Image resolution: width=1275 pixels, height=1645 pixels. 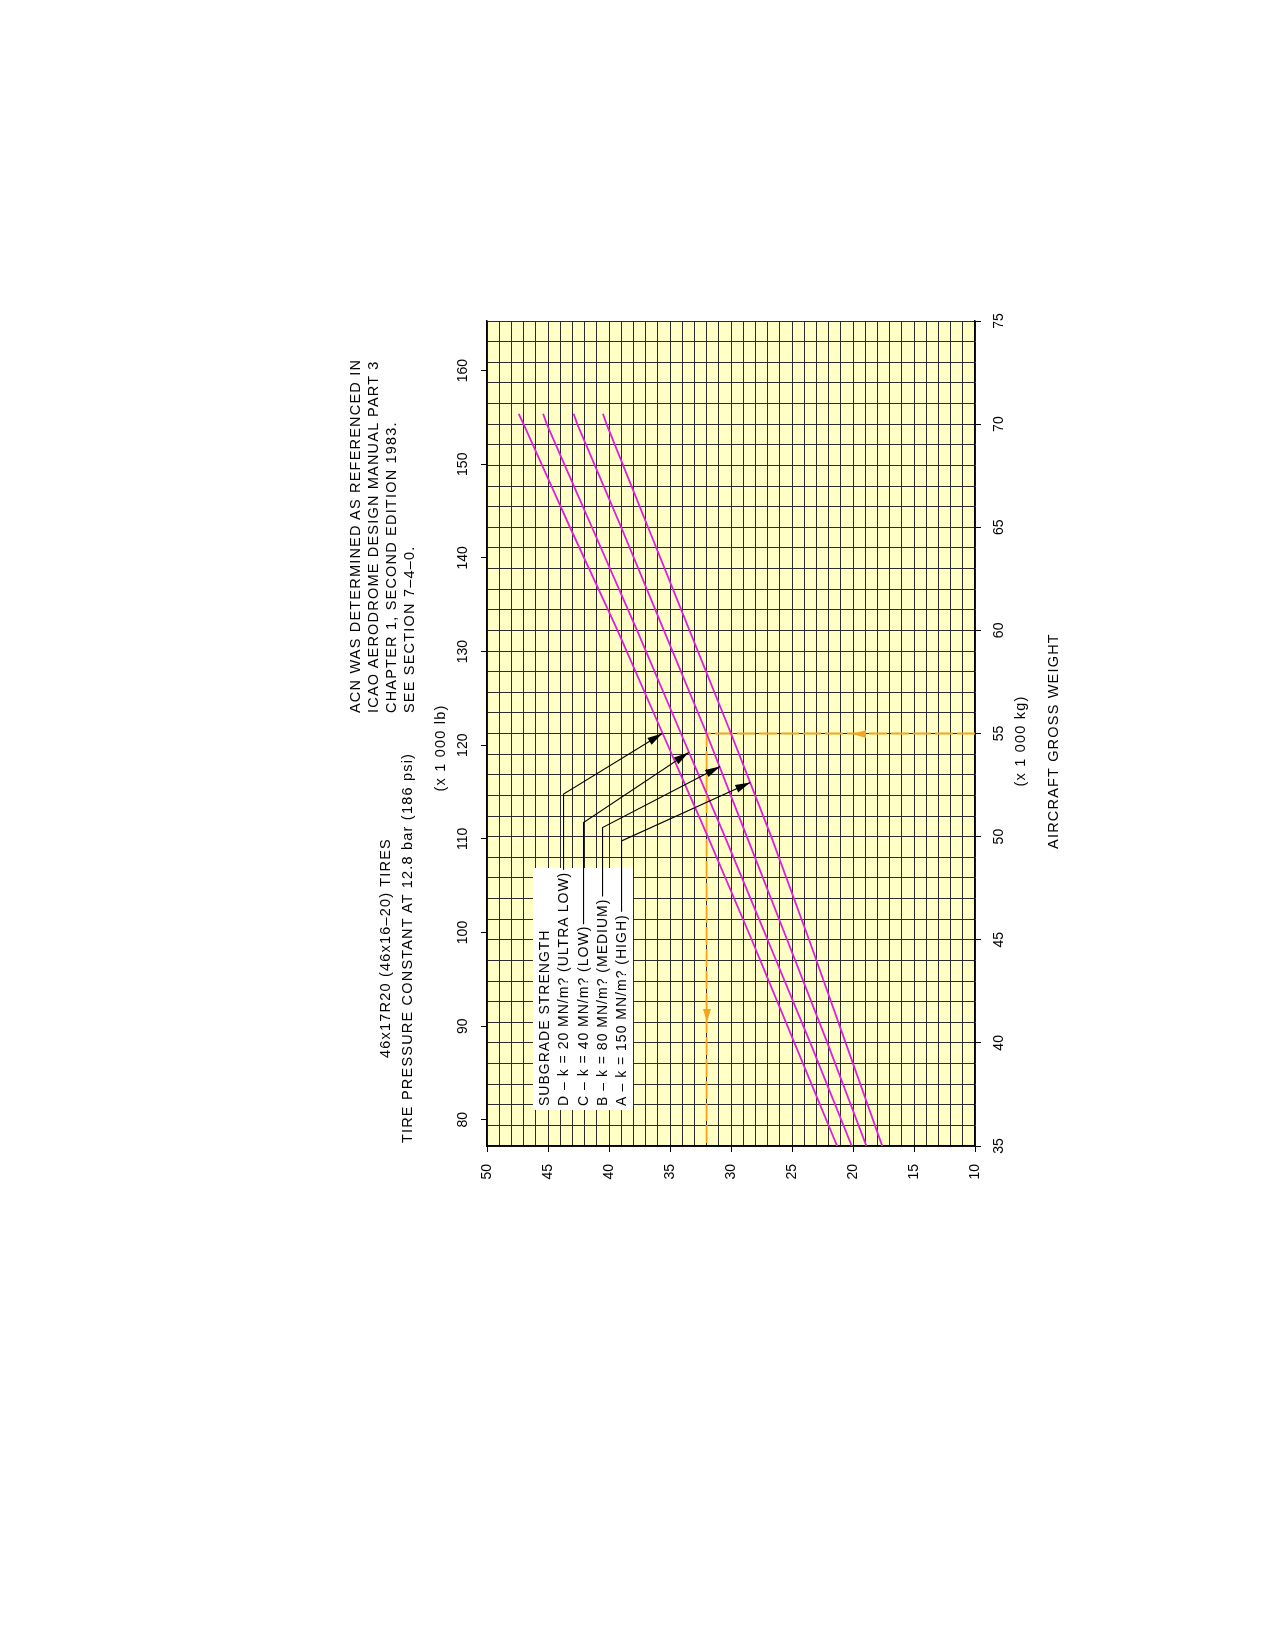 What do you see at coordinates (621, 1010) in the screenshot?
I see `annotation: A – k = 150 MN/m? (HIGH)` at bounding box center [621, 1010].